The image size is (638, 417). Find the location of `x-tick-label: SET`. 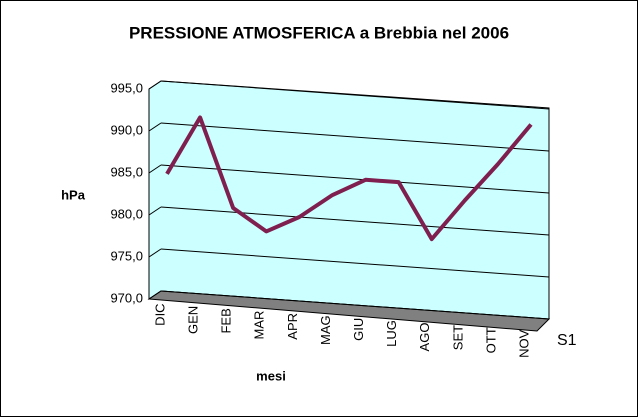

x-tick-label: SET is located at coordinates (457, 337).